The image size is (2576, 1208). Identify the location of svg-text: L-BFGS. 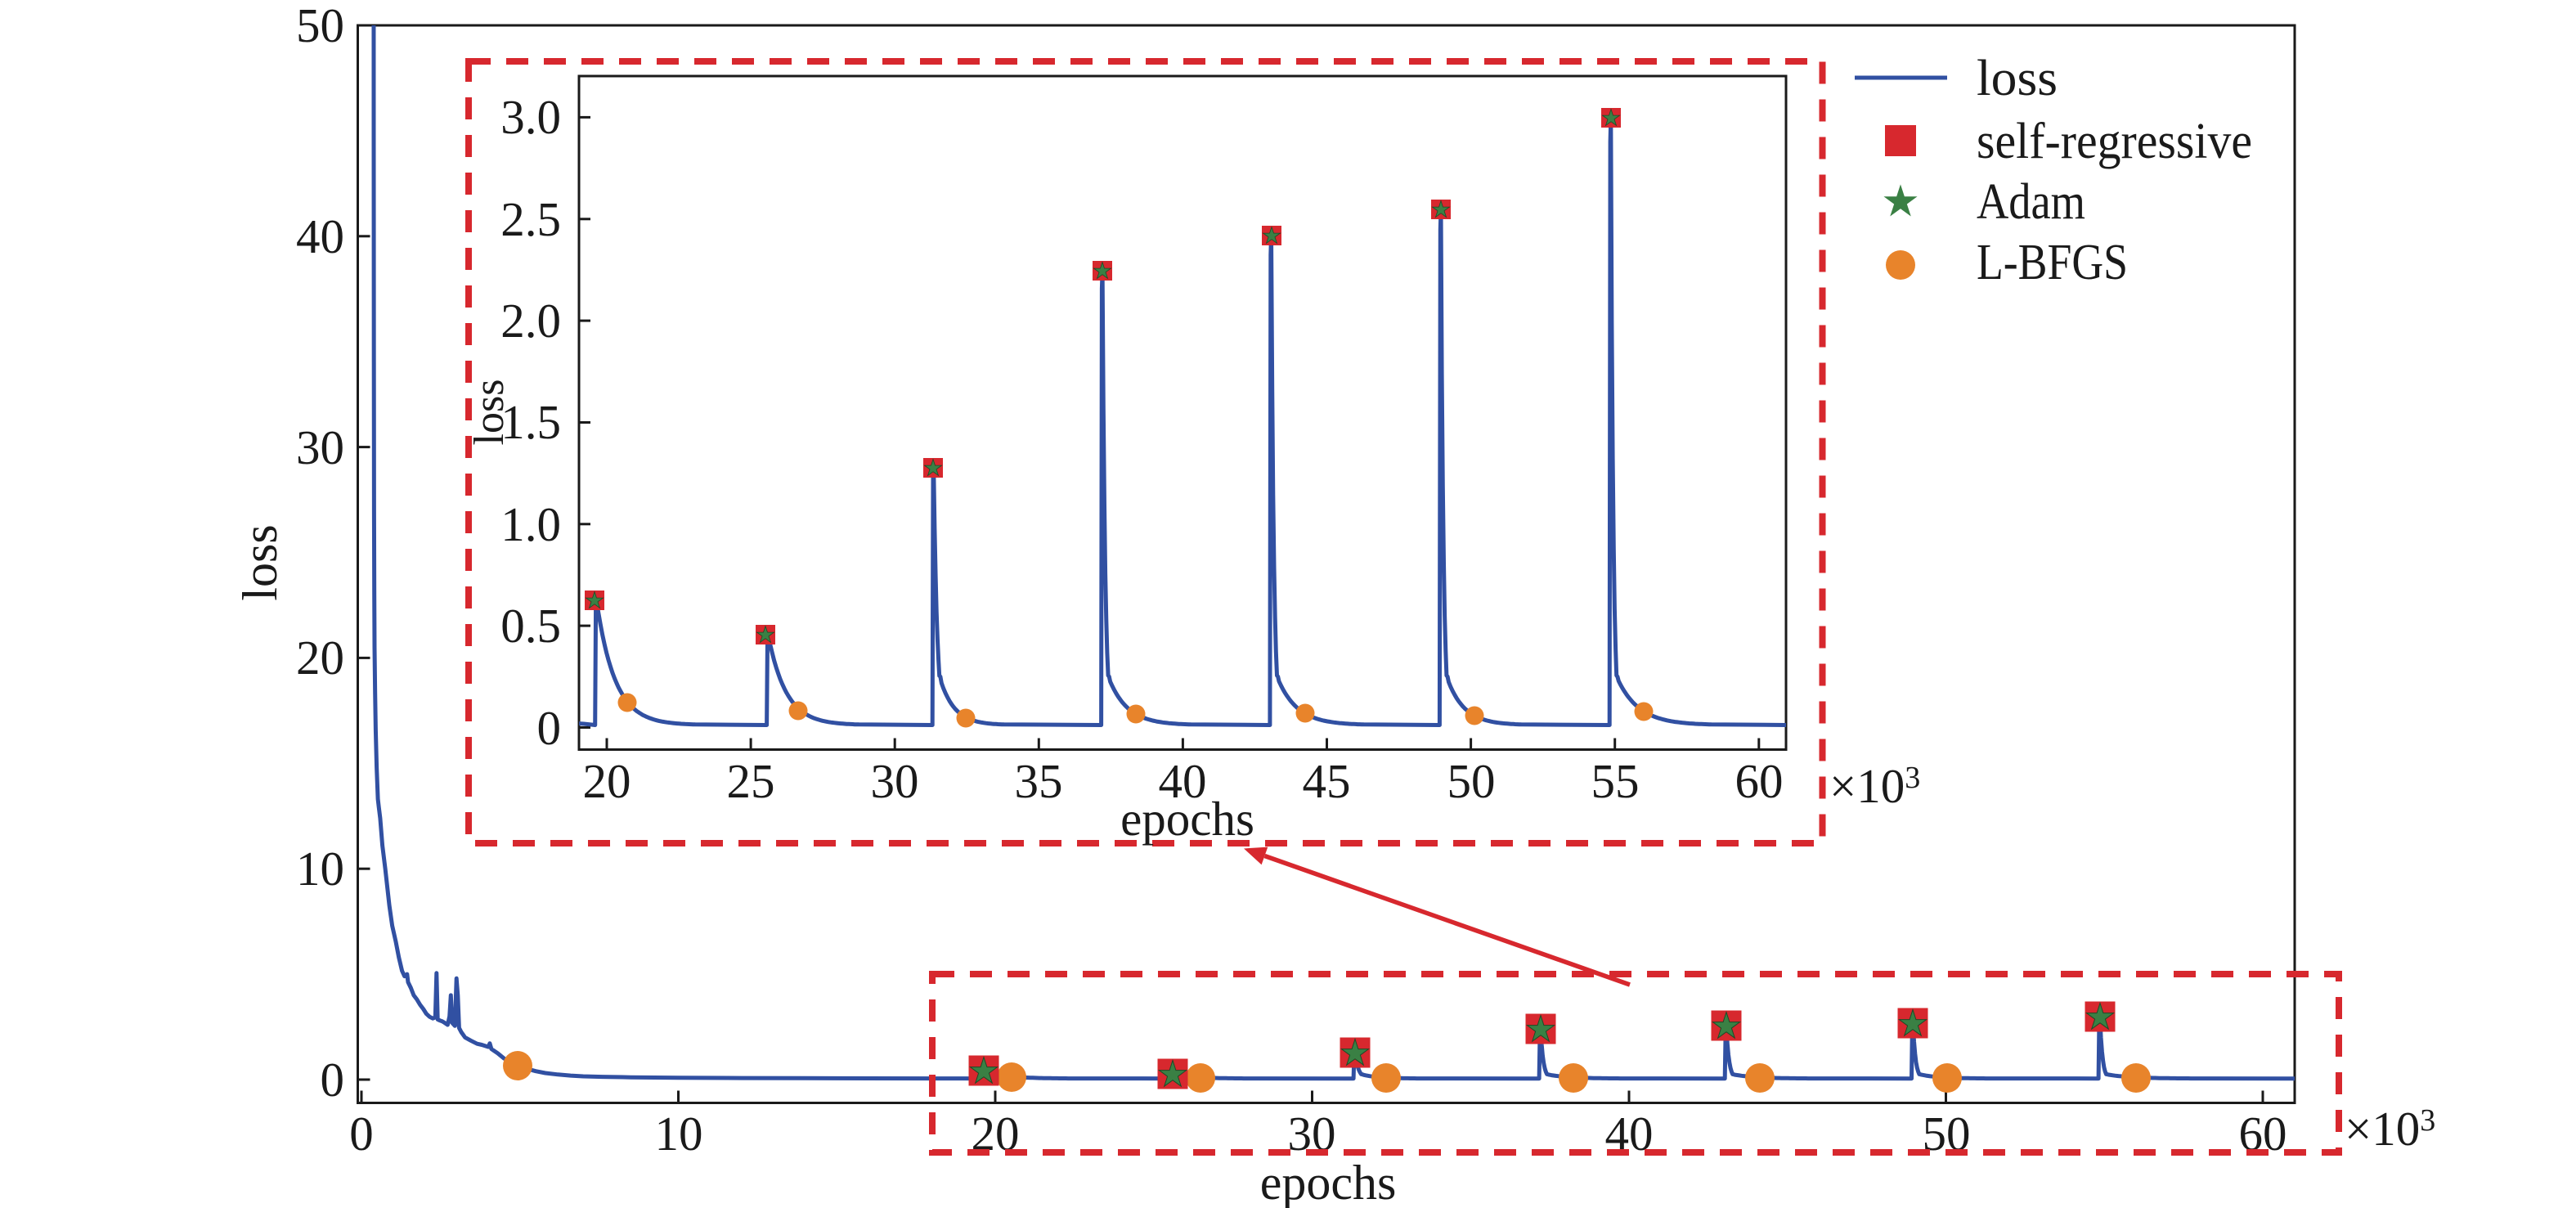
(2052, 262).